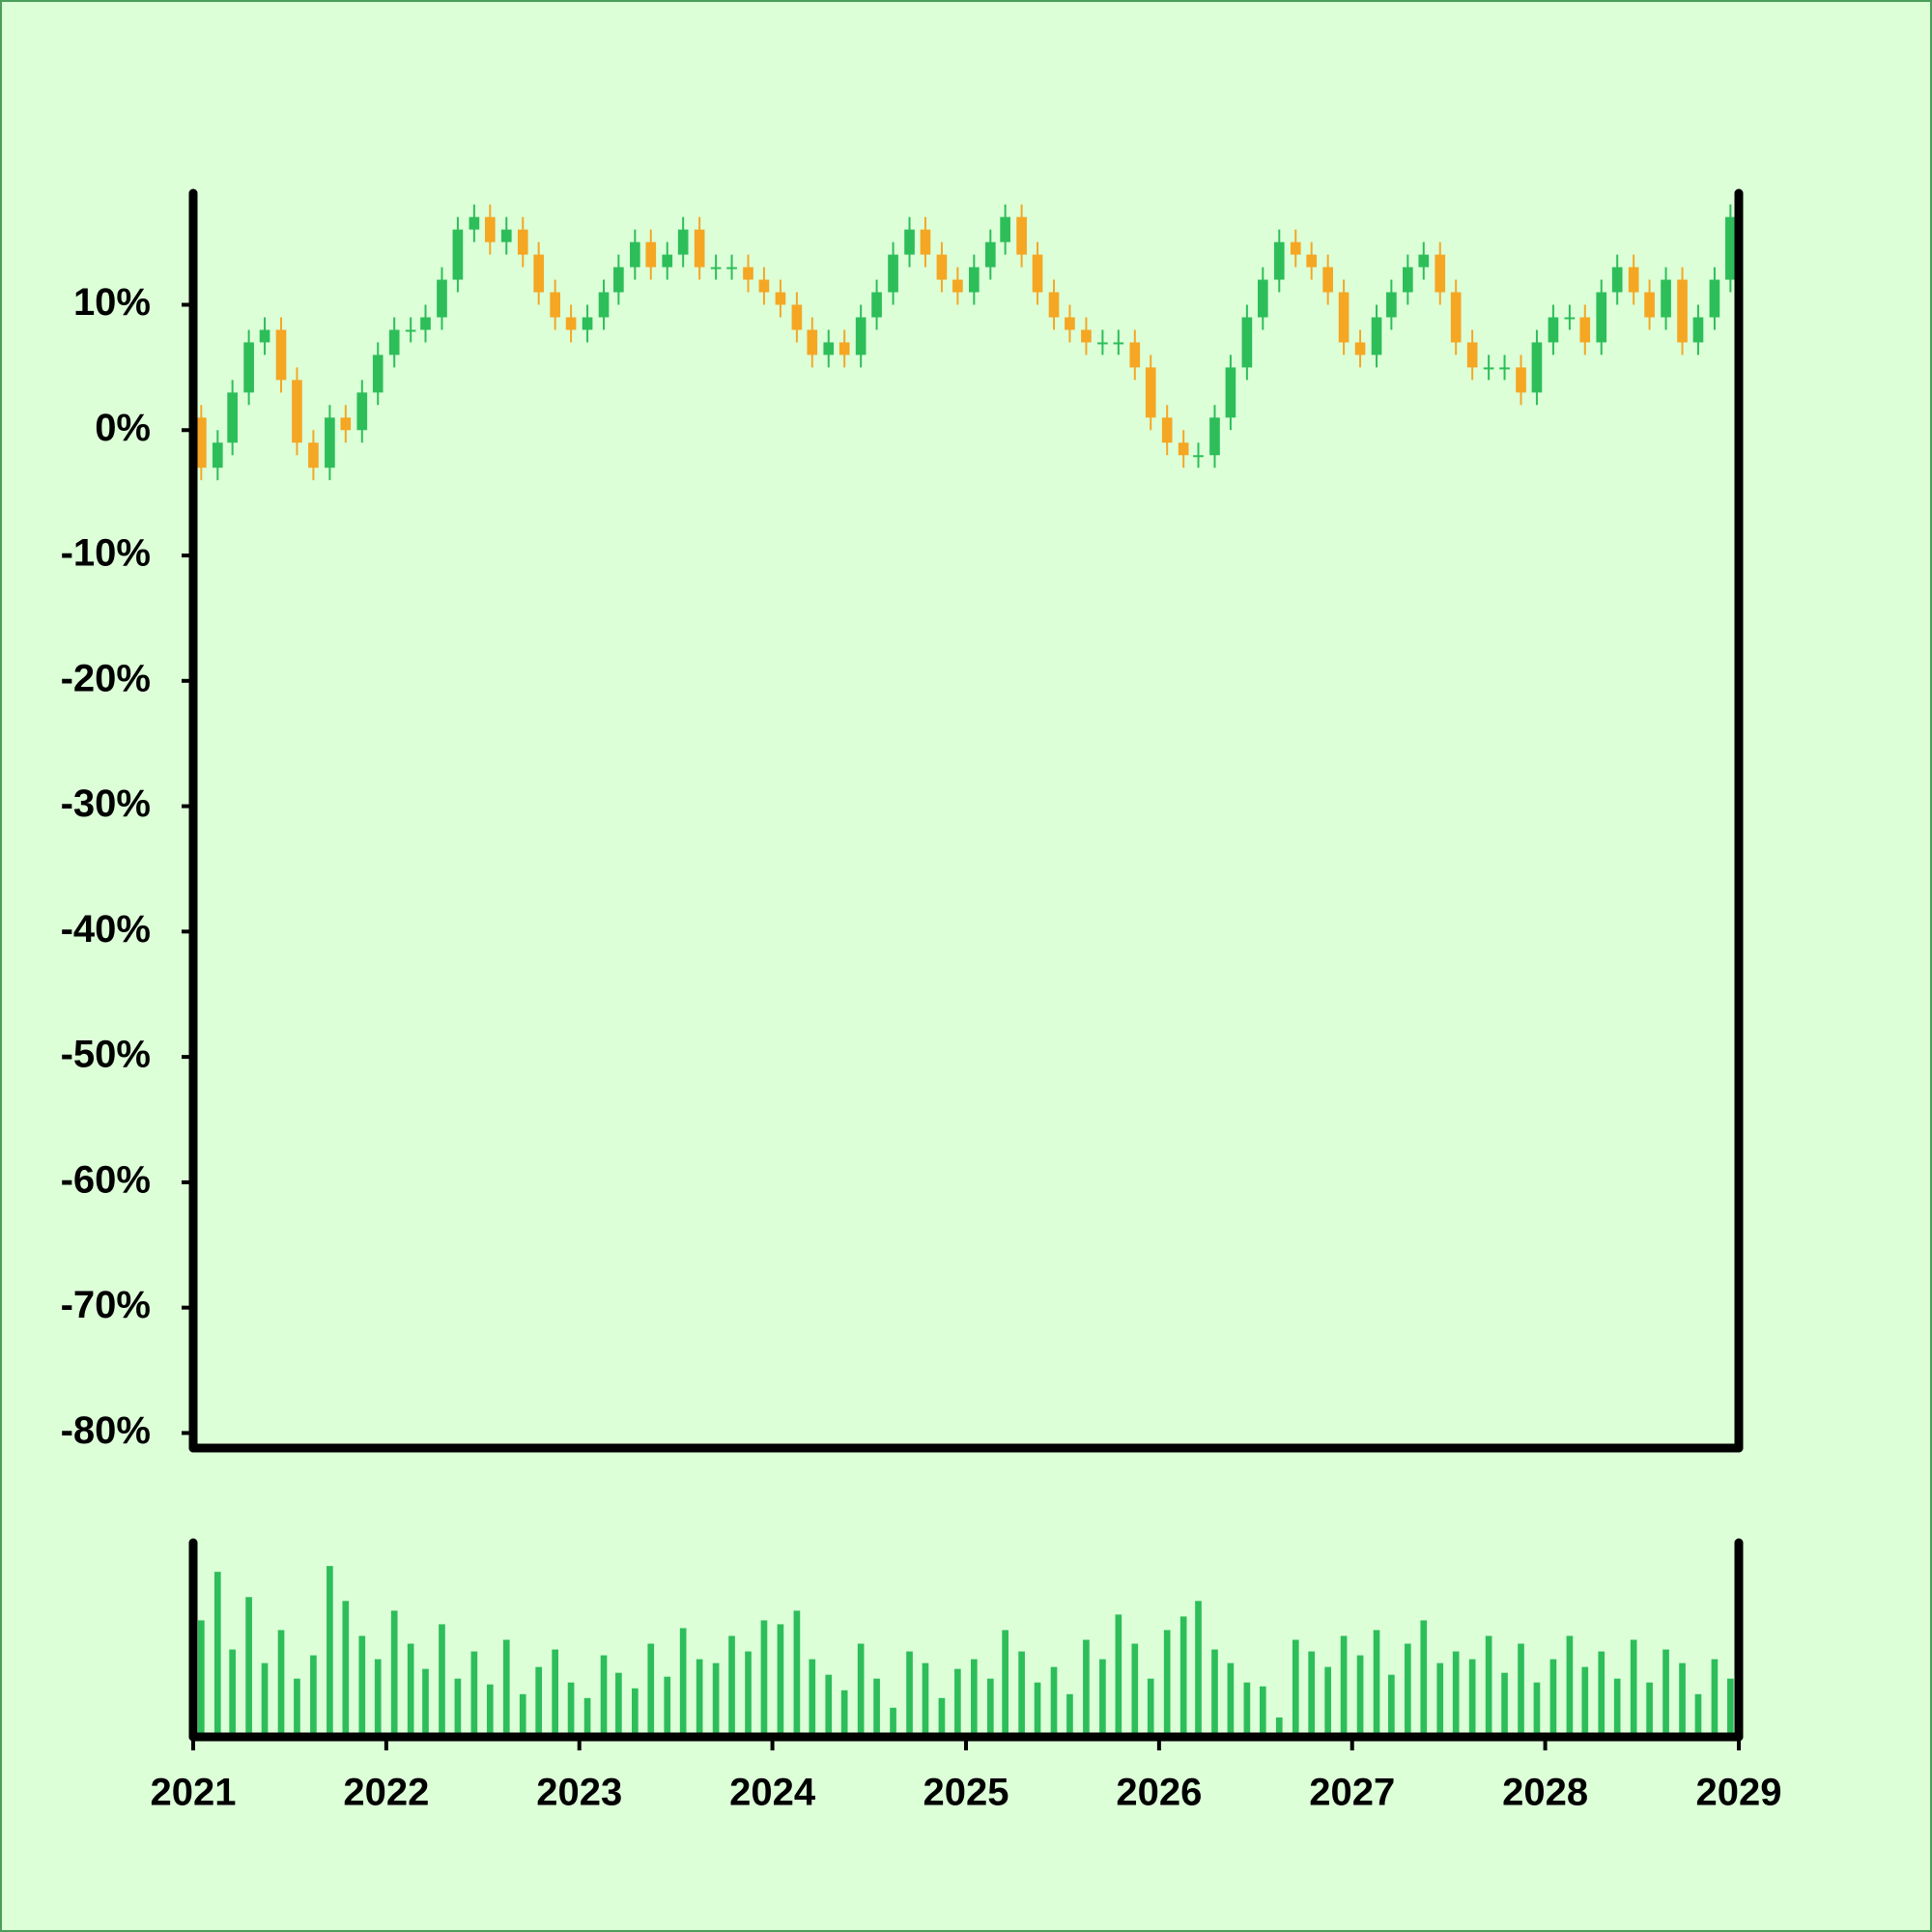  Describe the element at coordinates (1352, 1793) in the screenshot. I see `x-tick-label: 2027` at that location.